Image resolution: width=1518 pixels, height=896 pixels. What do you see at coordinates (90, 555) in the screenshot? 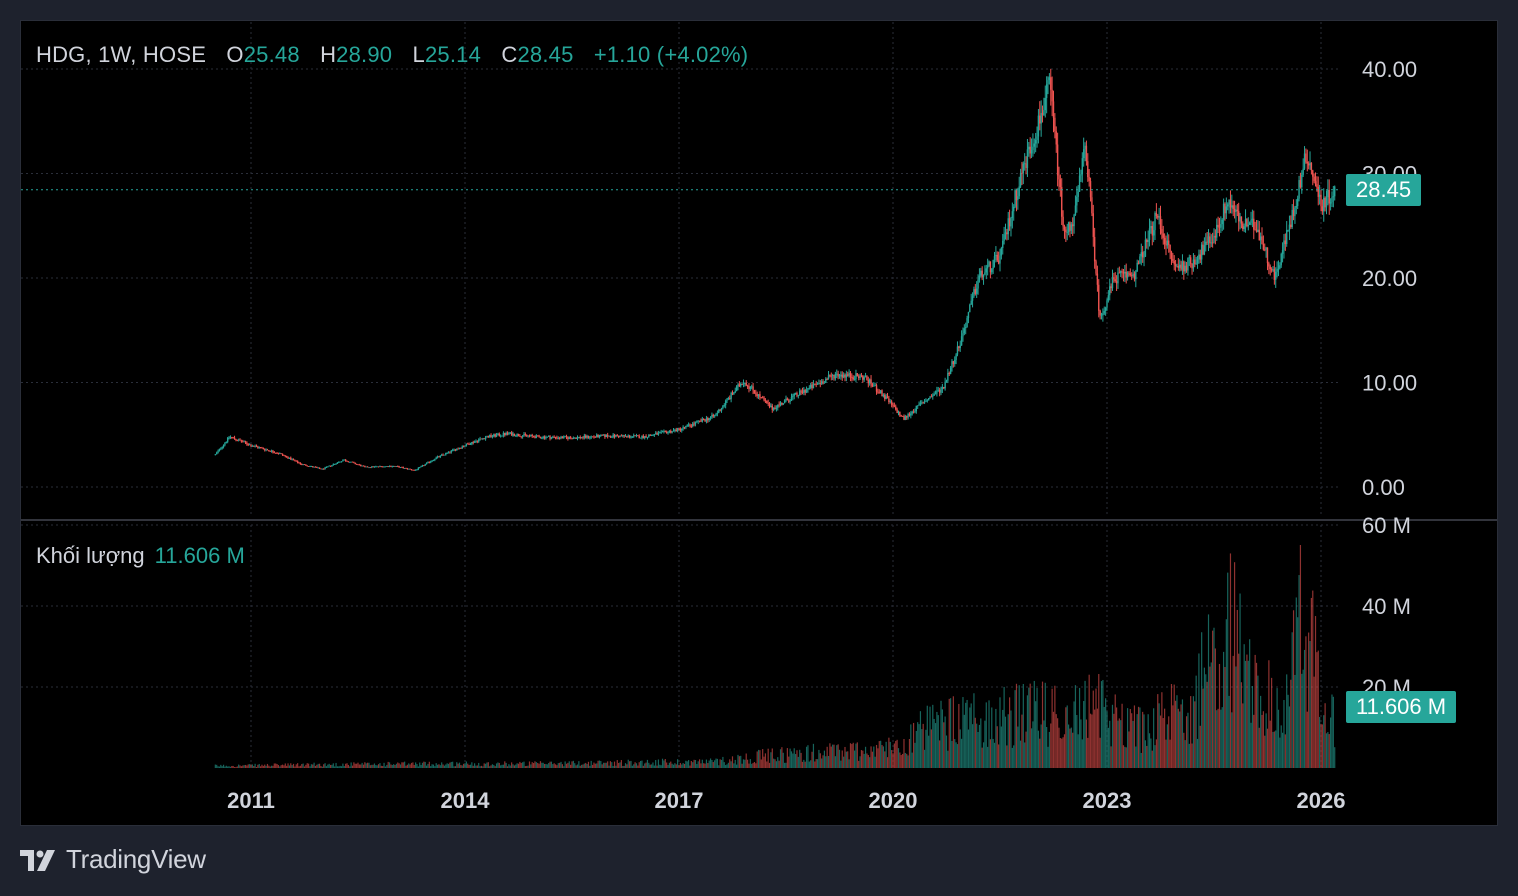
I see `volume-label: Khối lượng` at bounding box center [90, 555].